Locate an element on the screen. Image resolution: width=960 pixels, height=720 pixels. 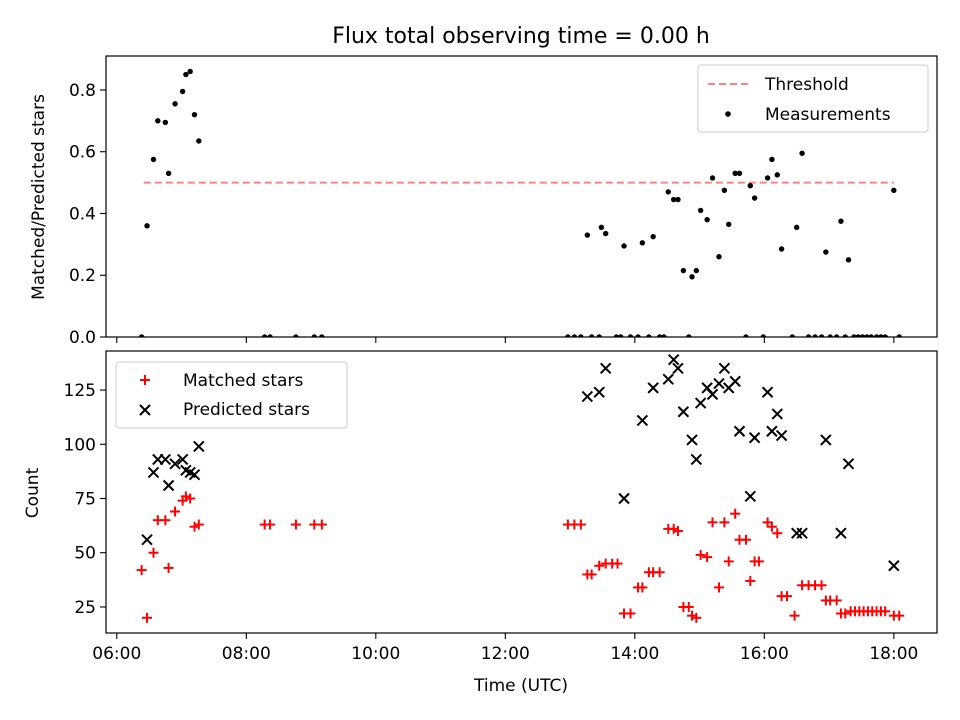
y-tick-label: 100 is located at coordinates (80, 445).